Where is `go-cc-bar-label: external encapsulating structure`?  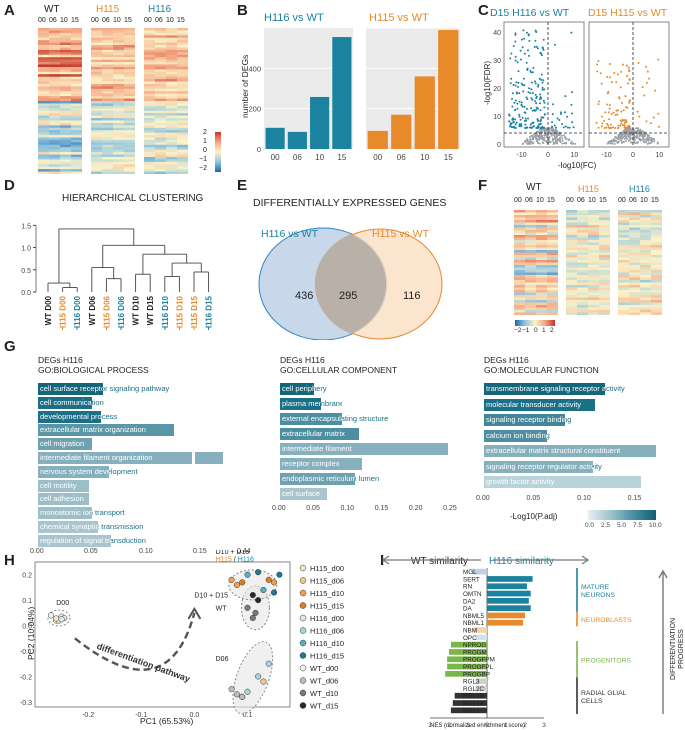 go-cc-bar-label: external encapsulating structure is located at coordinates (335, 418).